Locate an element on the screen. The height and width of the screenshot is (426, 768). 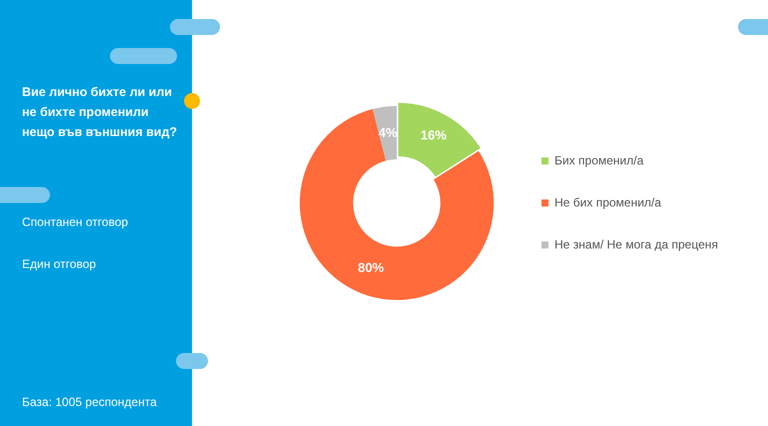
text: База: 1005 респондента is located at coordinates (89, 402).